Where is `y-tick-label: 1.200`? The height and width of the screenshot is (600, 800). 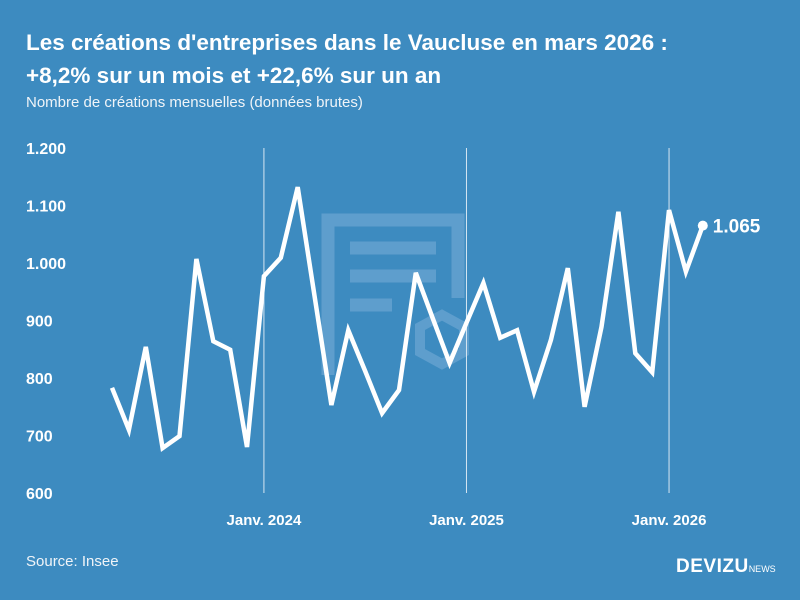 y-tick-label: 1.200 is located at coordinates (46, 149).